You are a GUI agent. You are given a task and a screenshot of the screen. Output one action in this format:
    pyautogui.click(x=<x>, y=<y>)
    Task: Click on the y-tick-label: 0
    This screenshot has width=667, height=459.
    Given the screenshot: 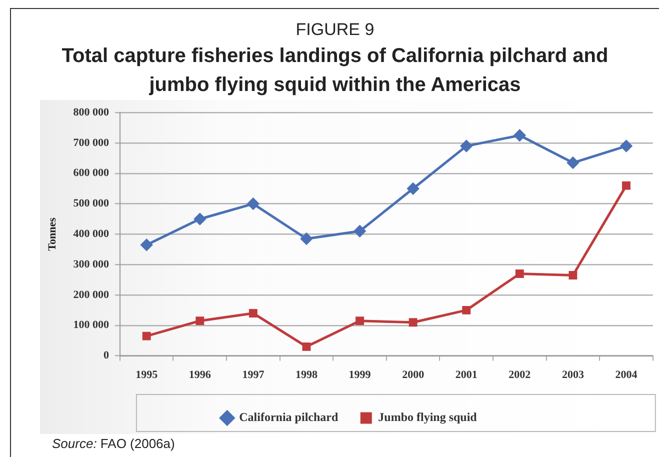 What is the action you would take?
    pyautogui.click(x=106, y=356)
    